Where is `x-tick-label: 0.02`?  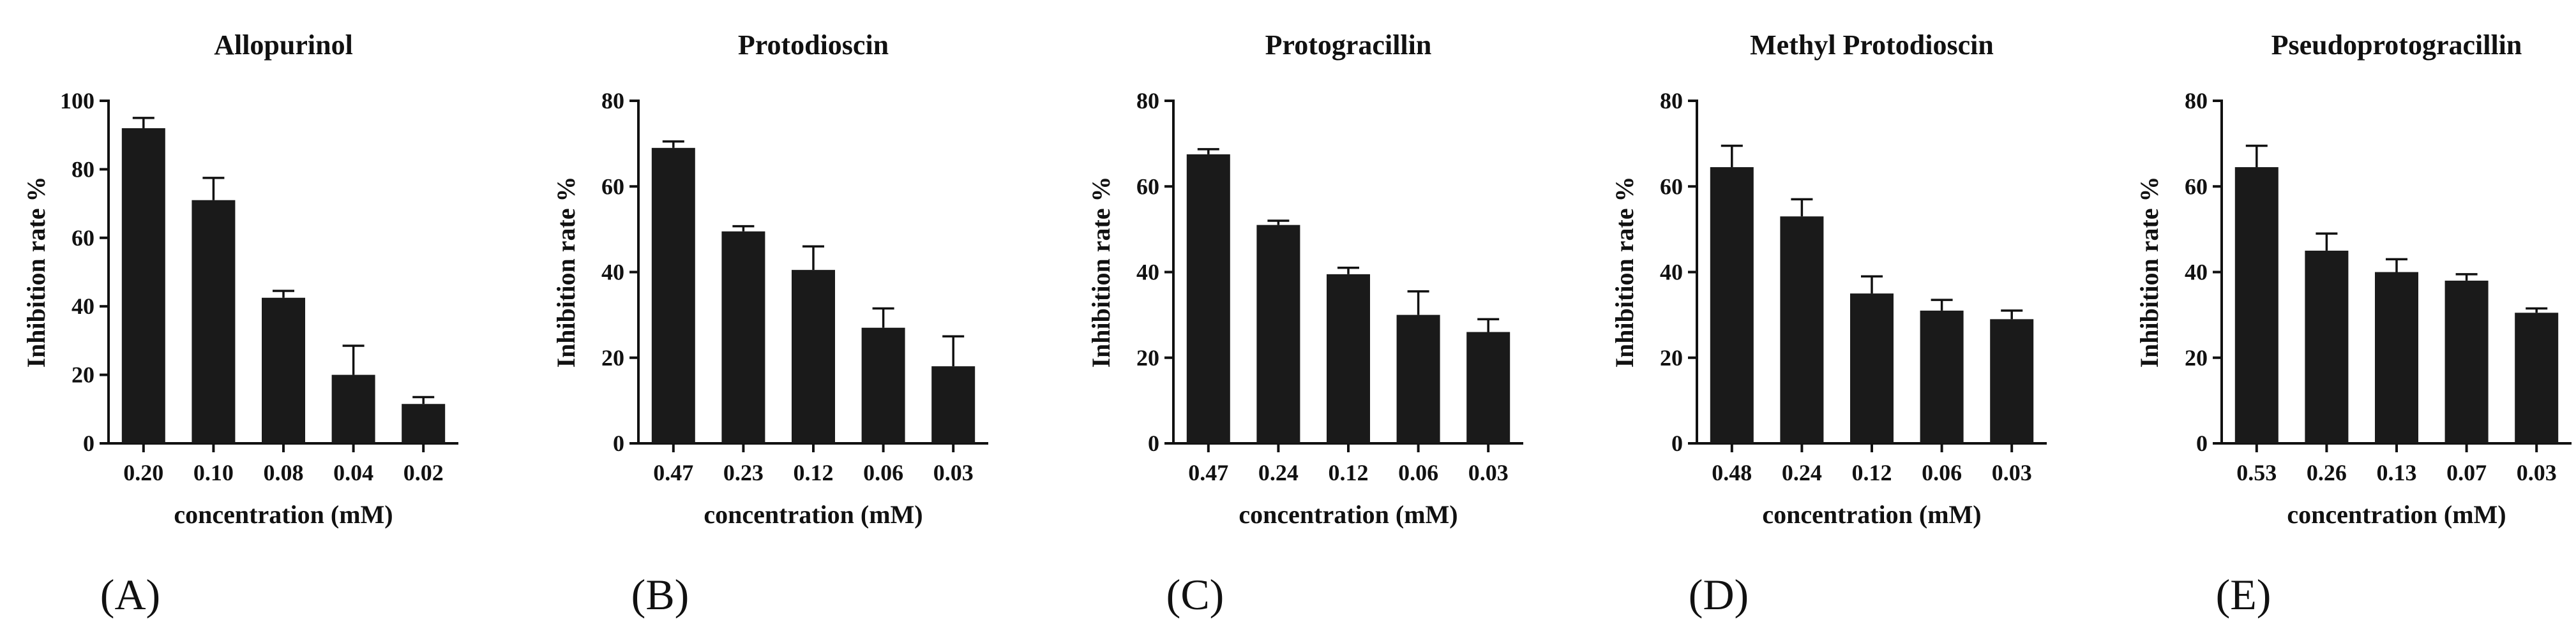 x-tick-label: 0.02 is located at coordinates (423, 473).